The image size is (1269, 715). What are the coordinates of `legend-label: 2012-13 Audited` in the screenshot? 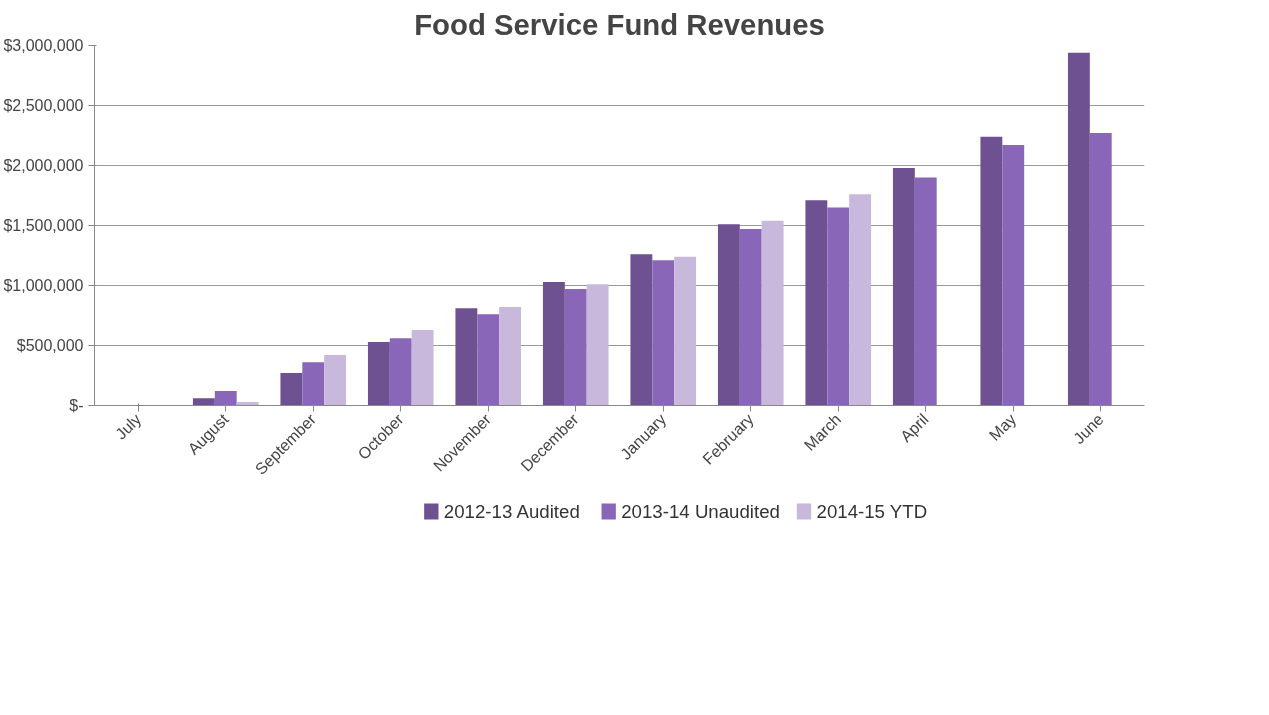 It's located at (511, 511).